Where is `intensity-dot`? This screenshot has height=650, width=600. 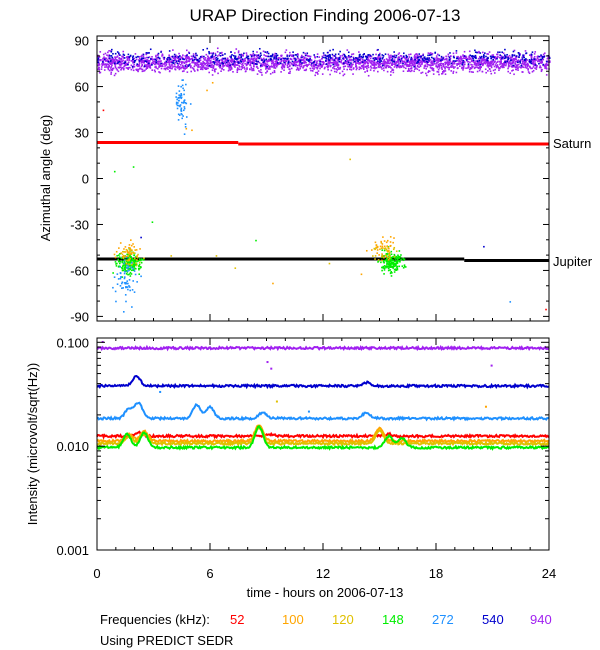 intensity-dot is located at coordinates (160, 391).